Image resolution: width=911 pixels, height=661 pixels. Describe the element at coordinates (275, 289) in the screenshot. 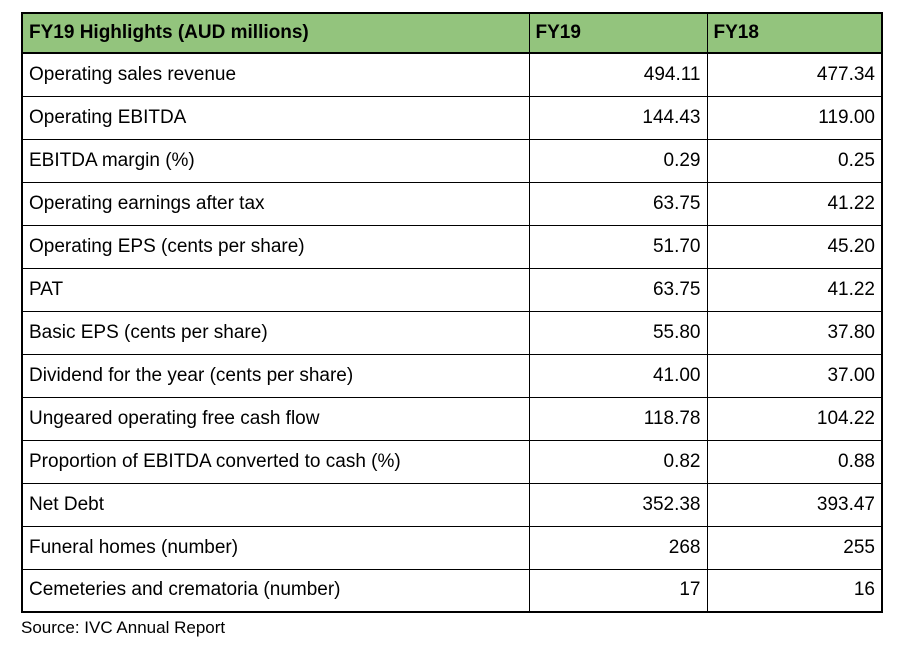

I see `row-label-cell: PAT` at that location.